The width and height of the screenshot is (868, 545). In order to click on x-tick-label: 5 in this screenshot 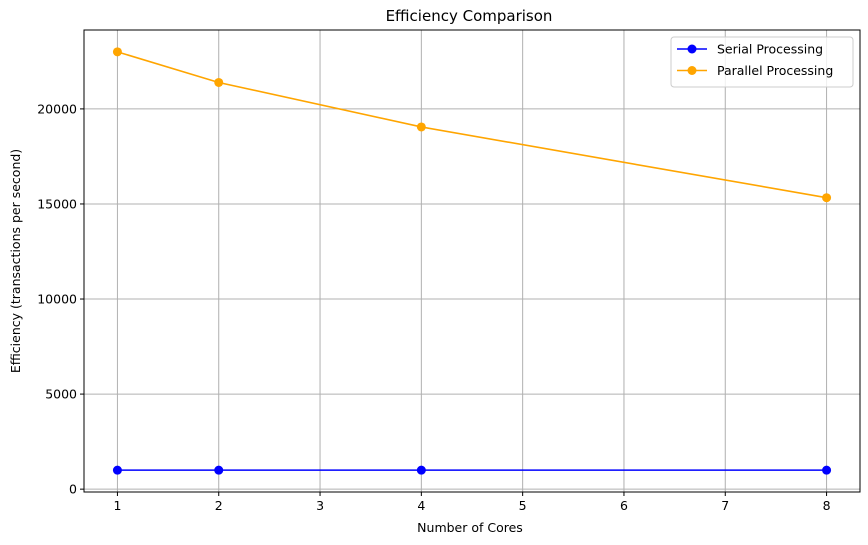, I will do `click(523, 505)`.